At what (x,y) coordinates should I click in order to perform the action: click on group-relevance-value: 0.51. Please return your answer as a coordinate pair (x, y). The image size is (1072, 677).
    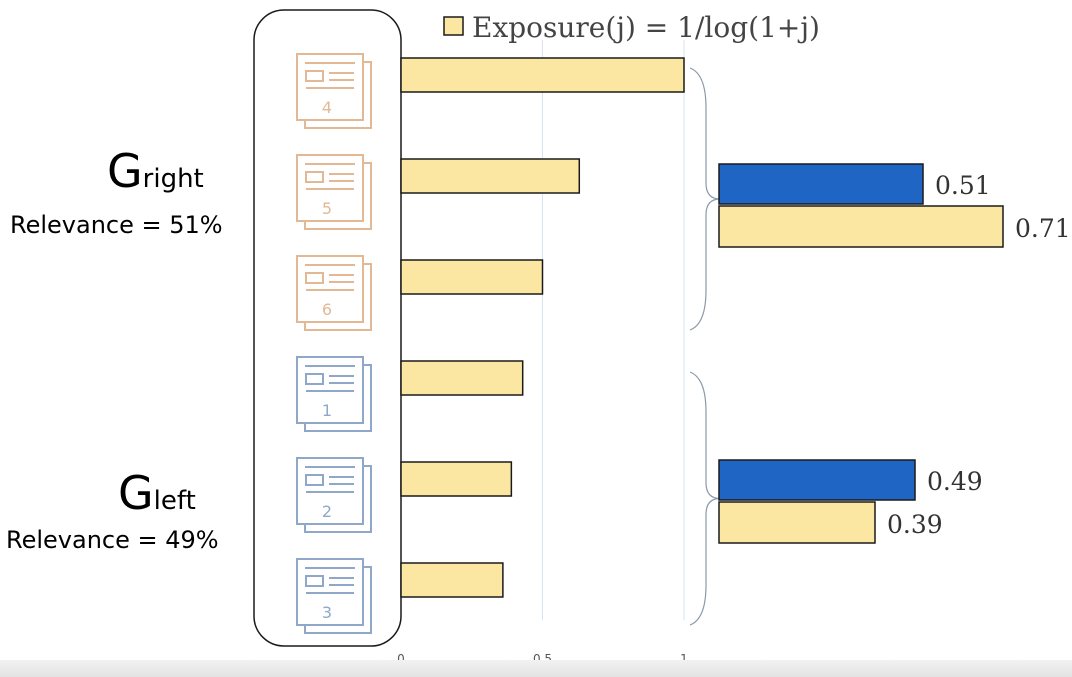
    Looking at the image, I should click on (963, 185).